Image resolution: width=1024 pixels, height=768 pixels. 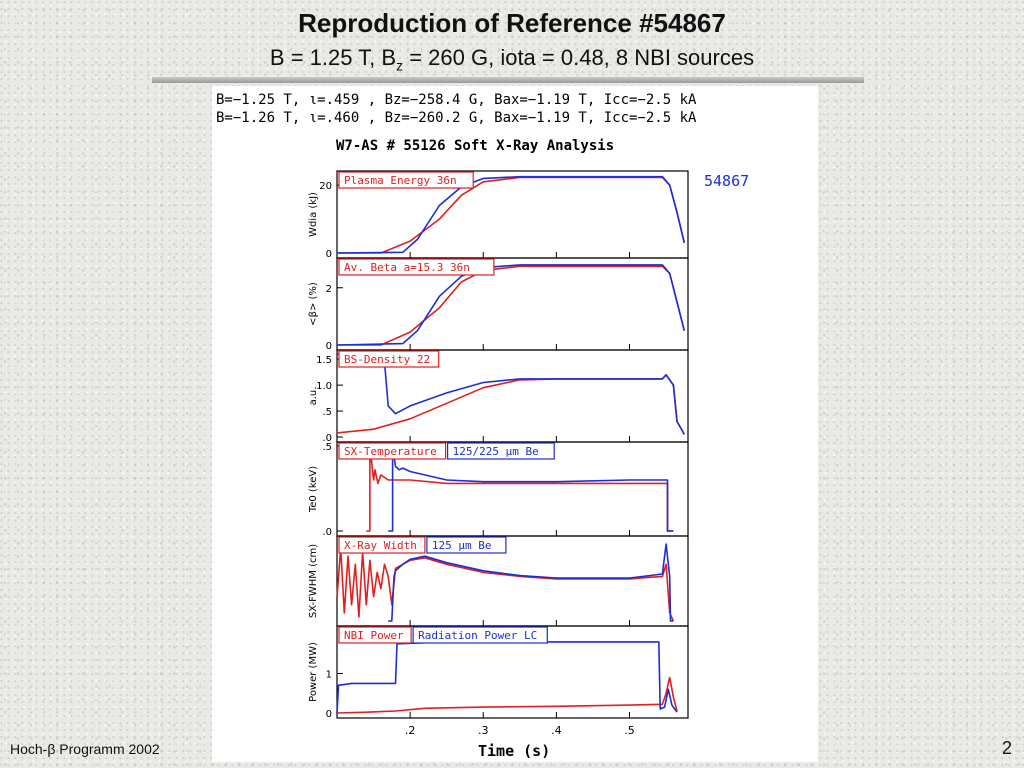 What do you see at coordinates (726, 181) in the screenshot?
I see `reference-shot-label: 54867` at bounding box center [726, 181].